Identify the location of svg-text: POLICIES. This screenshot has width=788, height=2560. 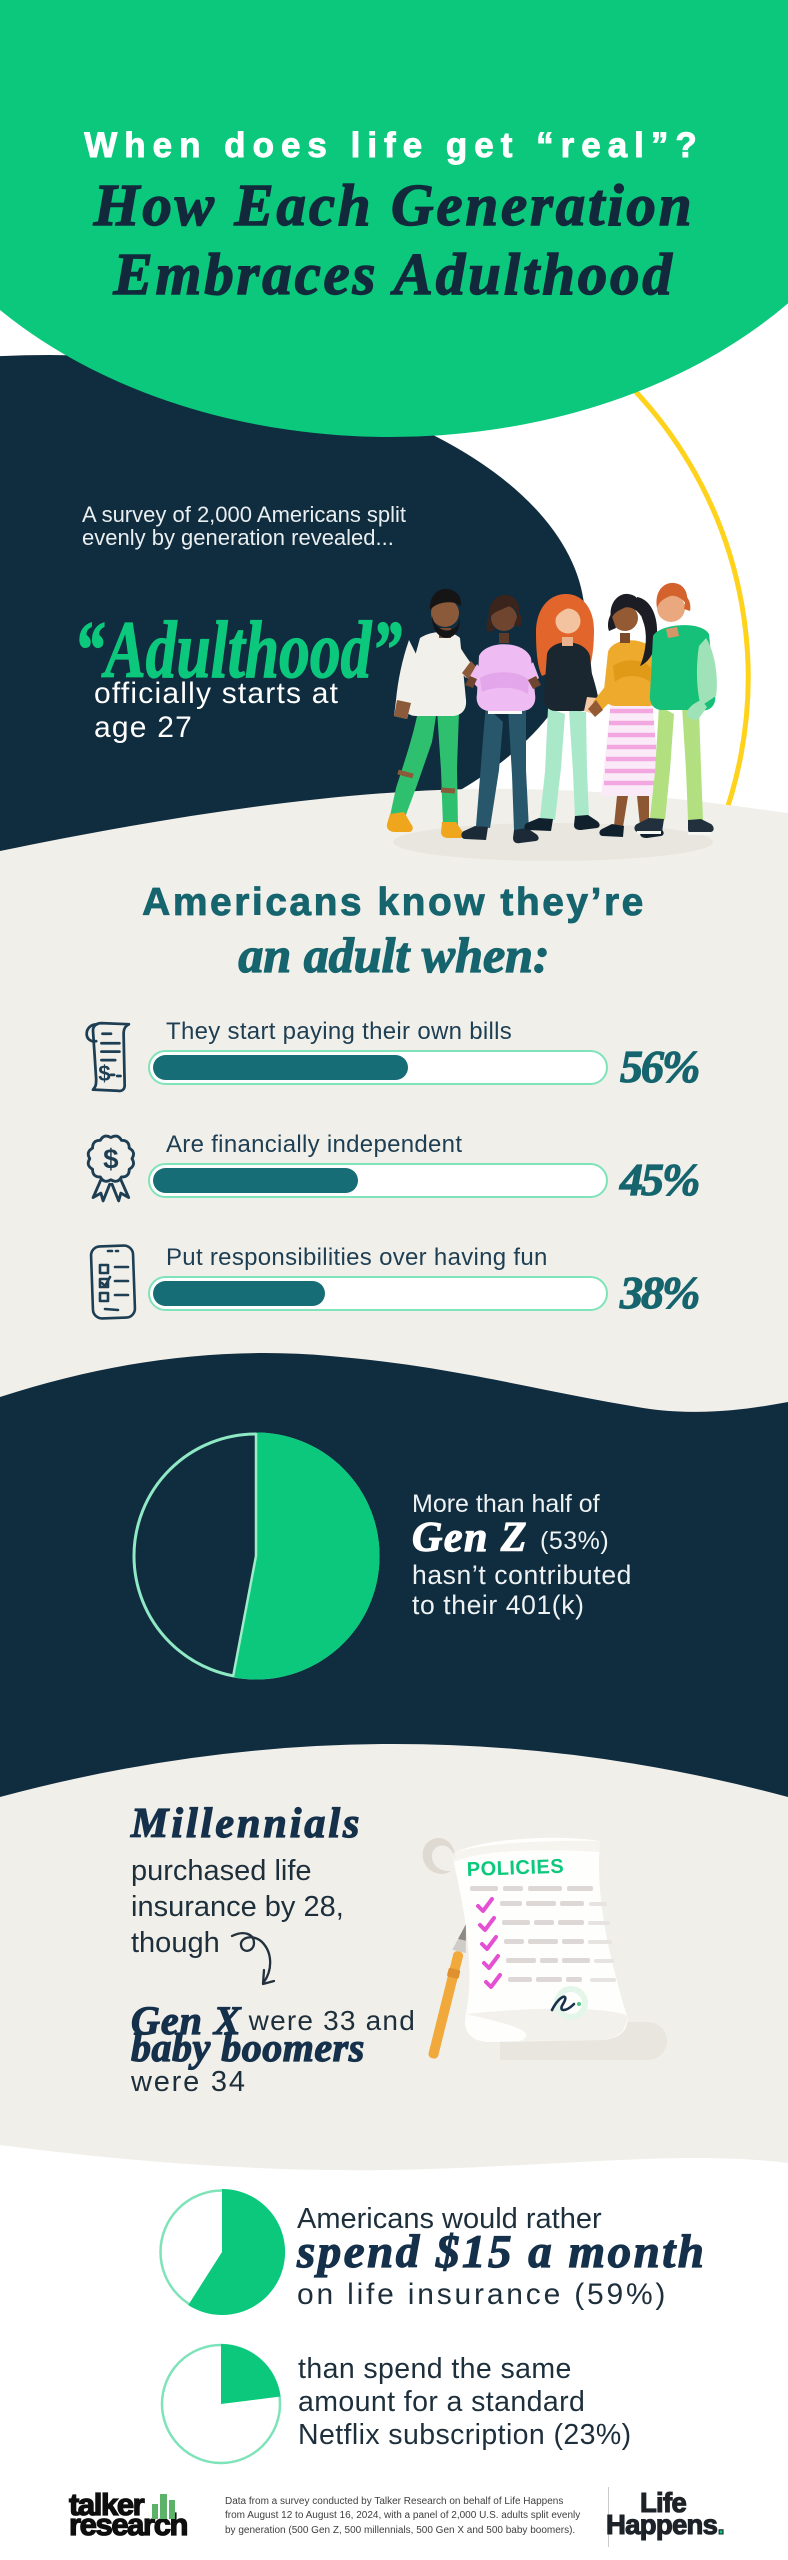
(515, 1868).